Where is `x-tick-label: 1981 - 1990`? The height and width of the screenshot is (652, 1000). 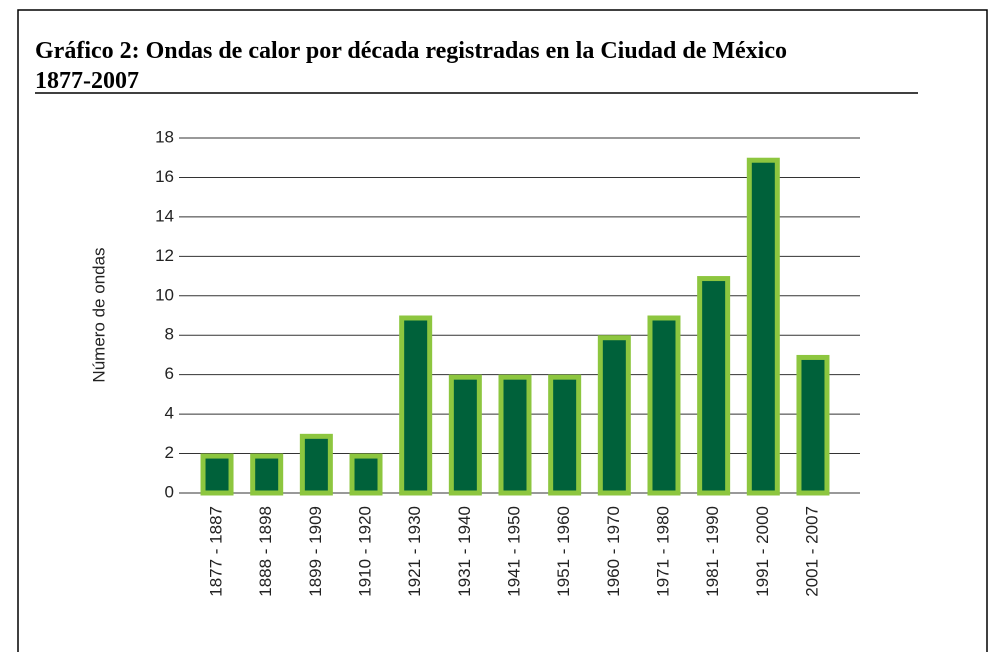 x-tick-label: 1981 - 1990 is located at coordinates (712, 551).